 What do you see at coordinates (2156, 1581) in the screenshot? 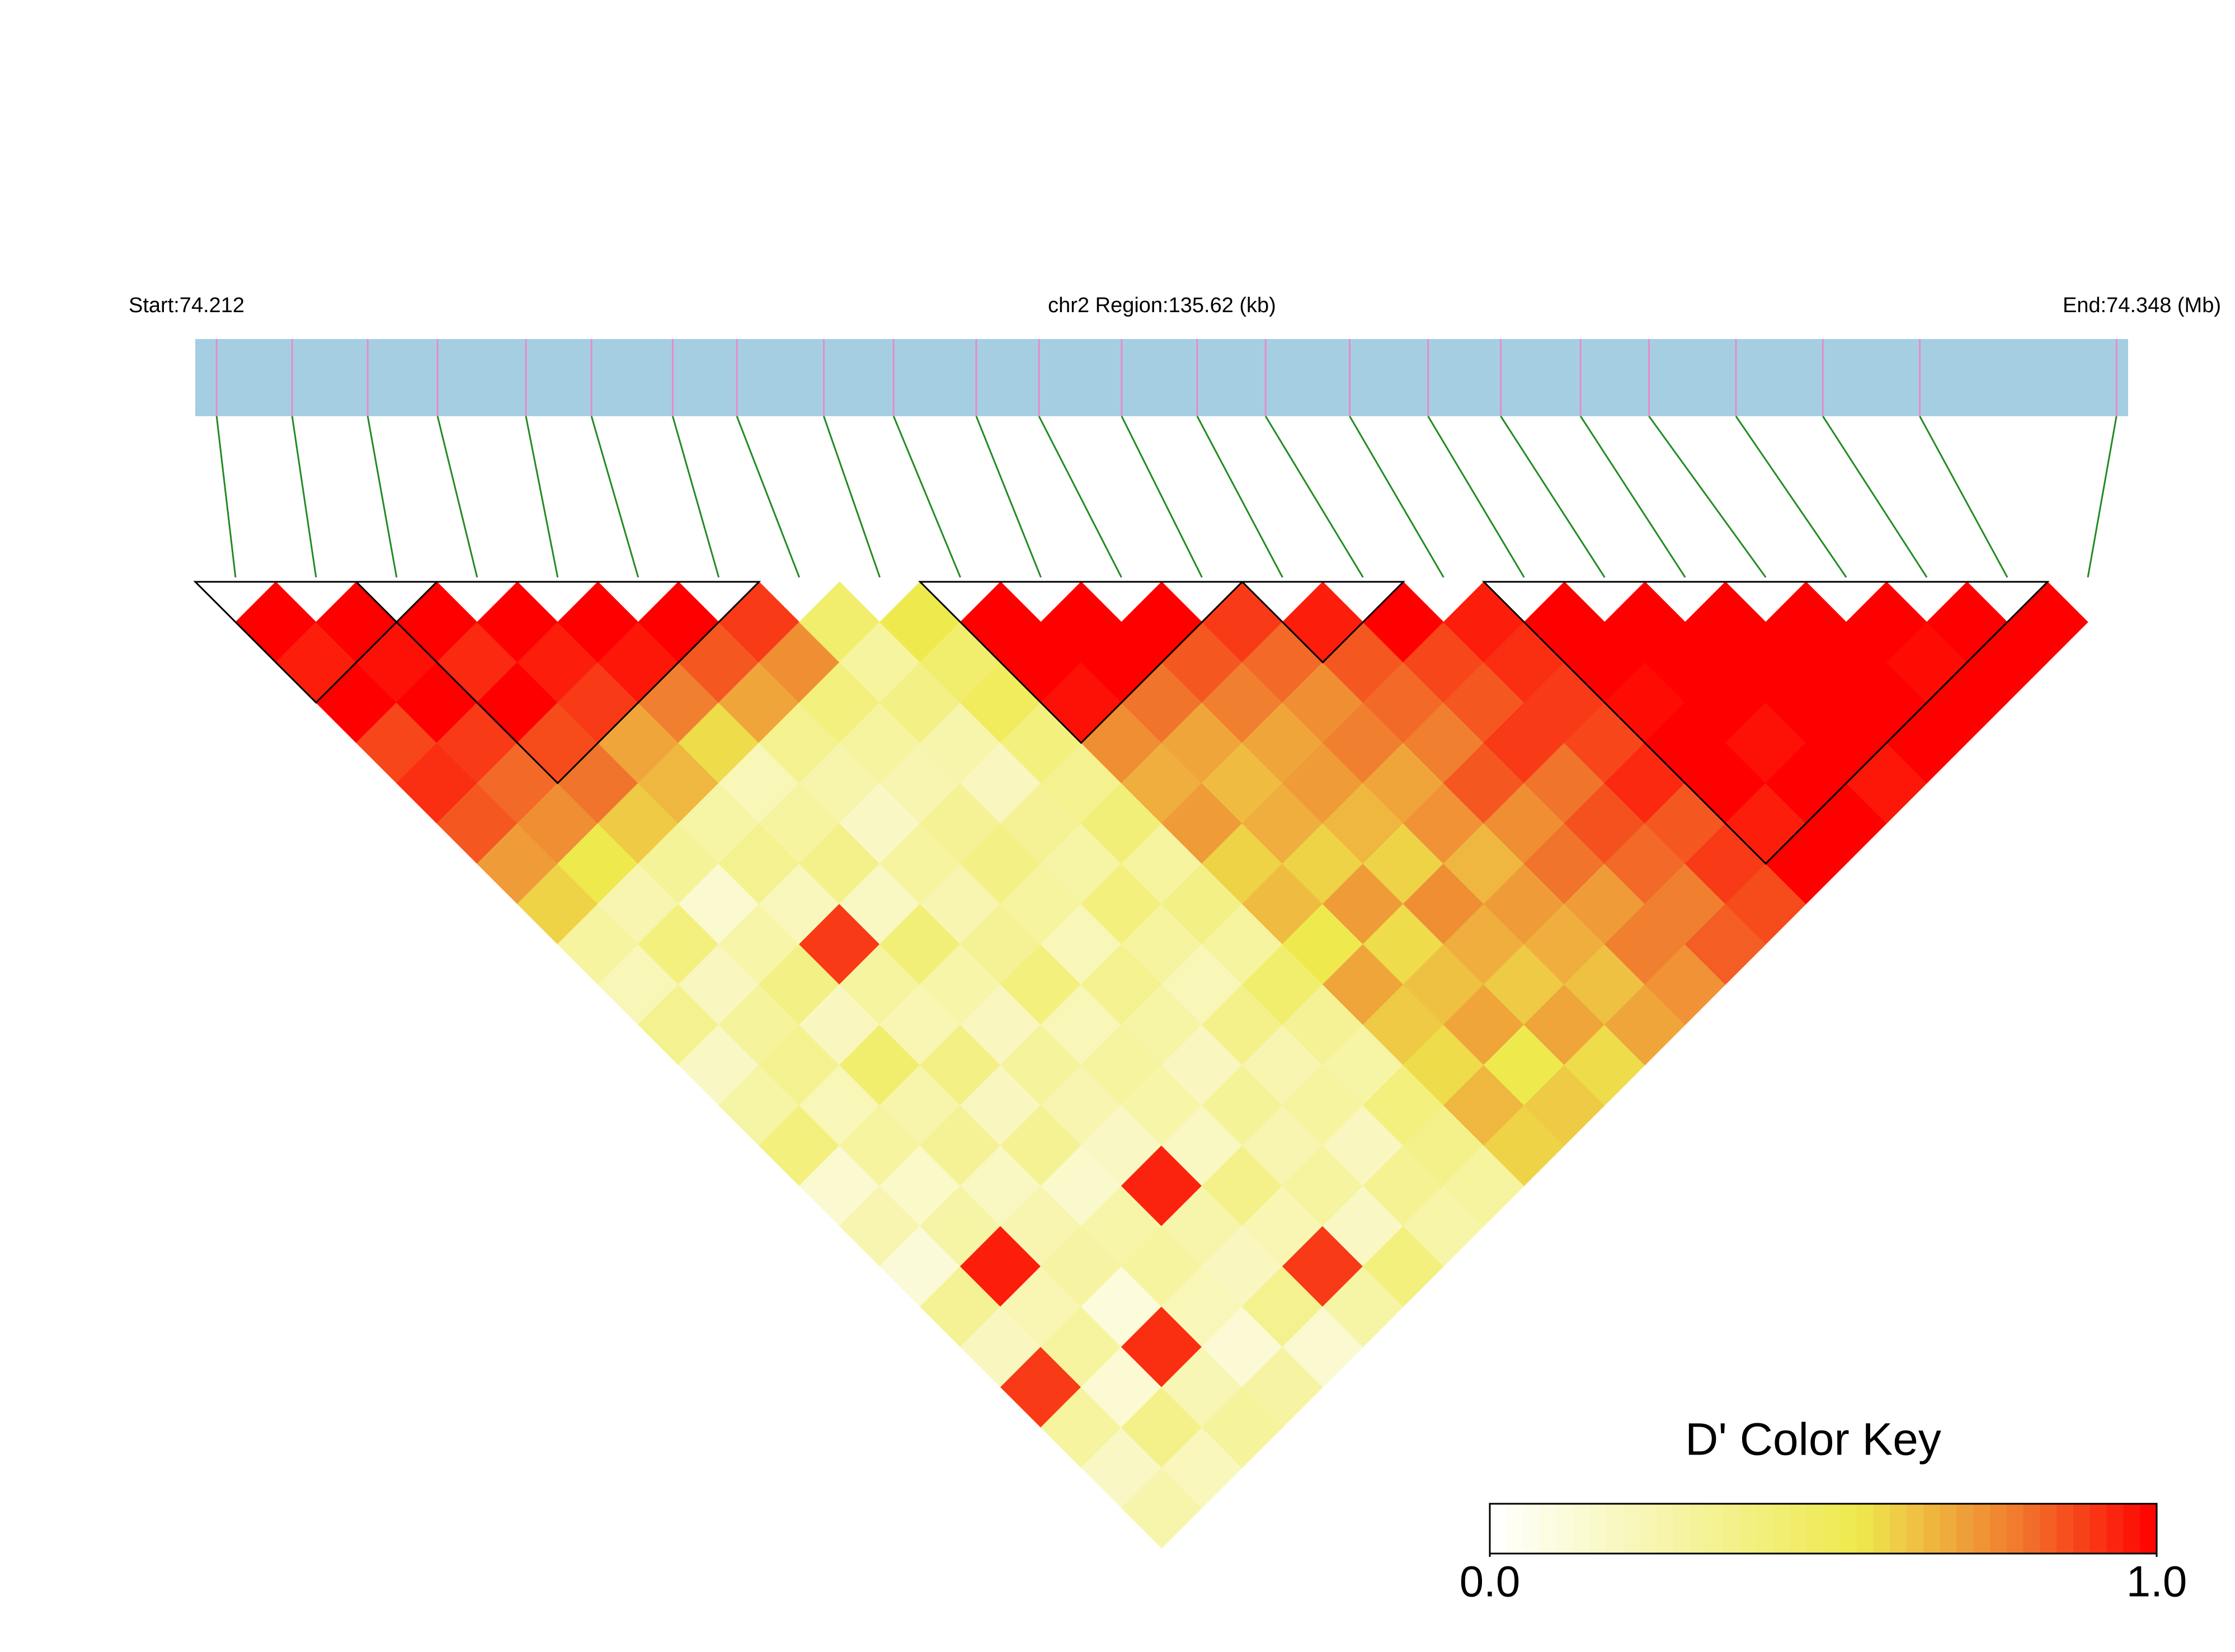
I see `key-tick-label: 1.0` at bounding box center [2156, 1581].